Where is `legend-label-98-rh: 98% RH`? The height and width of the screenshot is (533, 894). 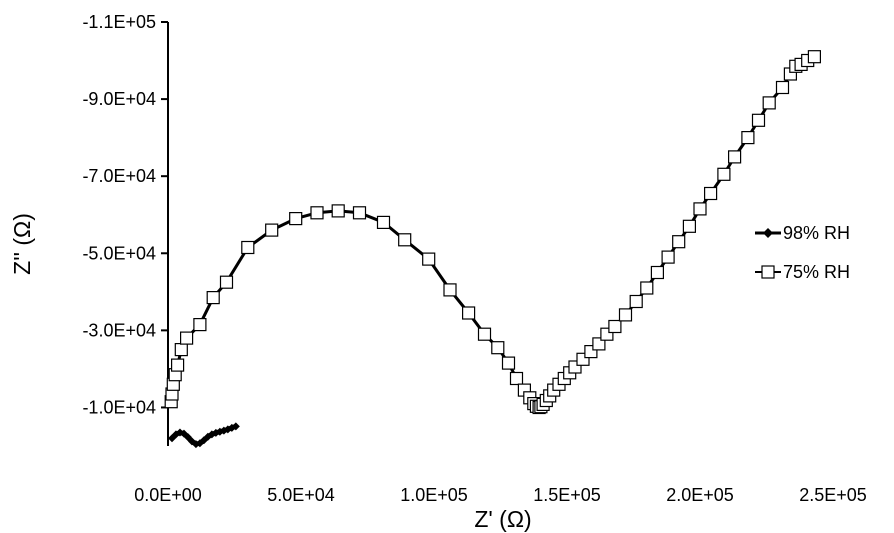
legend-label-98-rh: 98% RH is located at coordinates (816, 233).